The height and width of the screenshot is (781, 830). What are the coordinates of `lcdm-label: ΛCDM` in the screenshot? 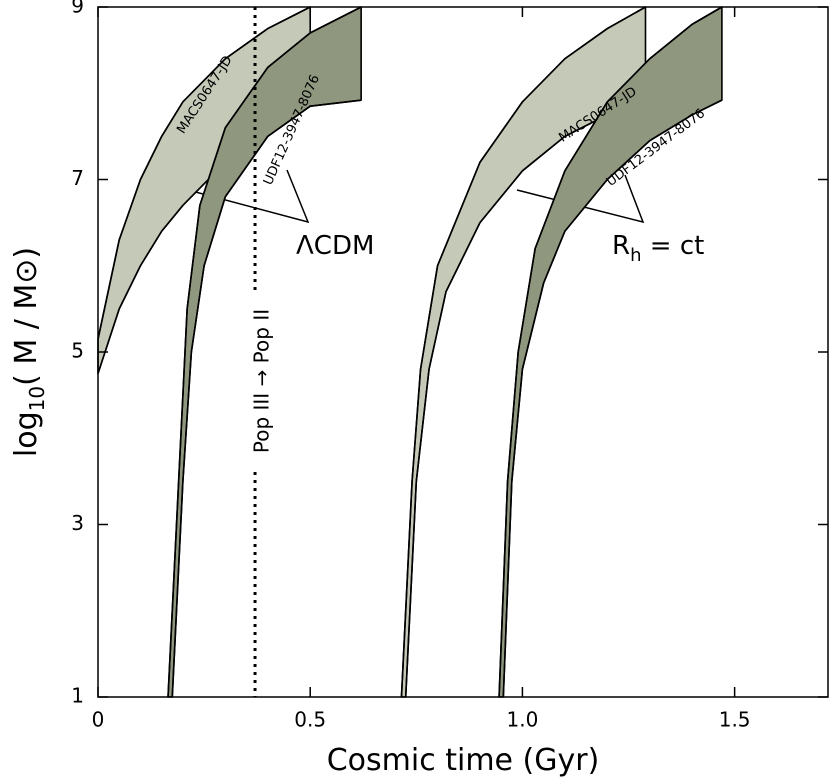 It's located at (335, 246).